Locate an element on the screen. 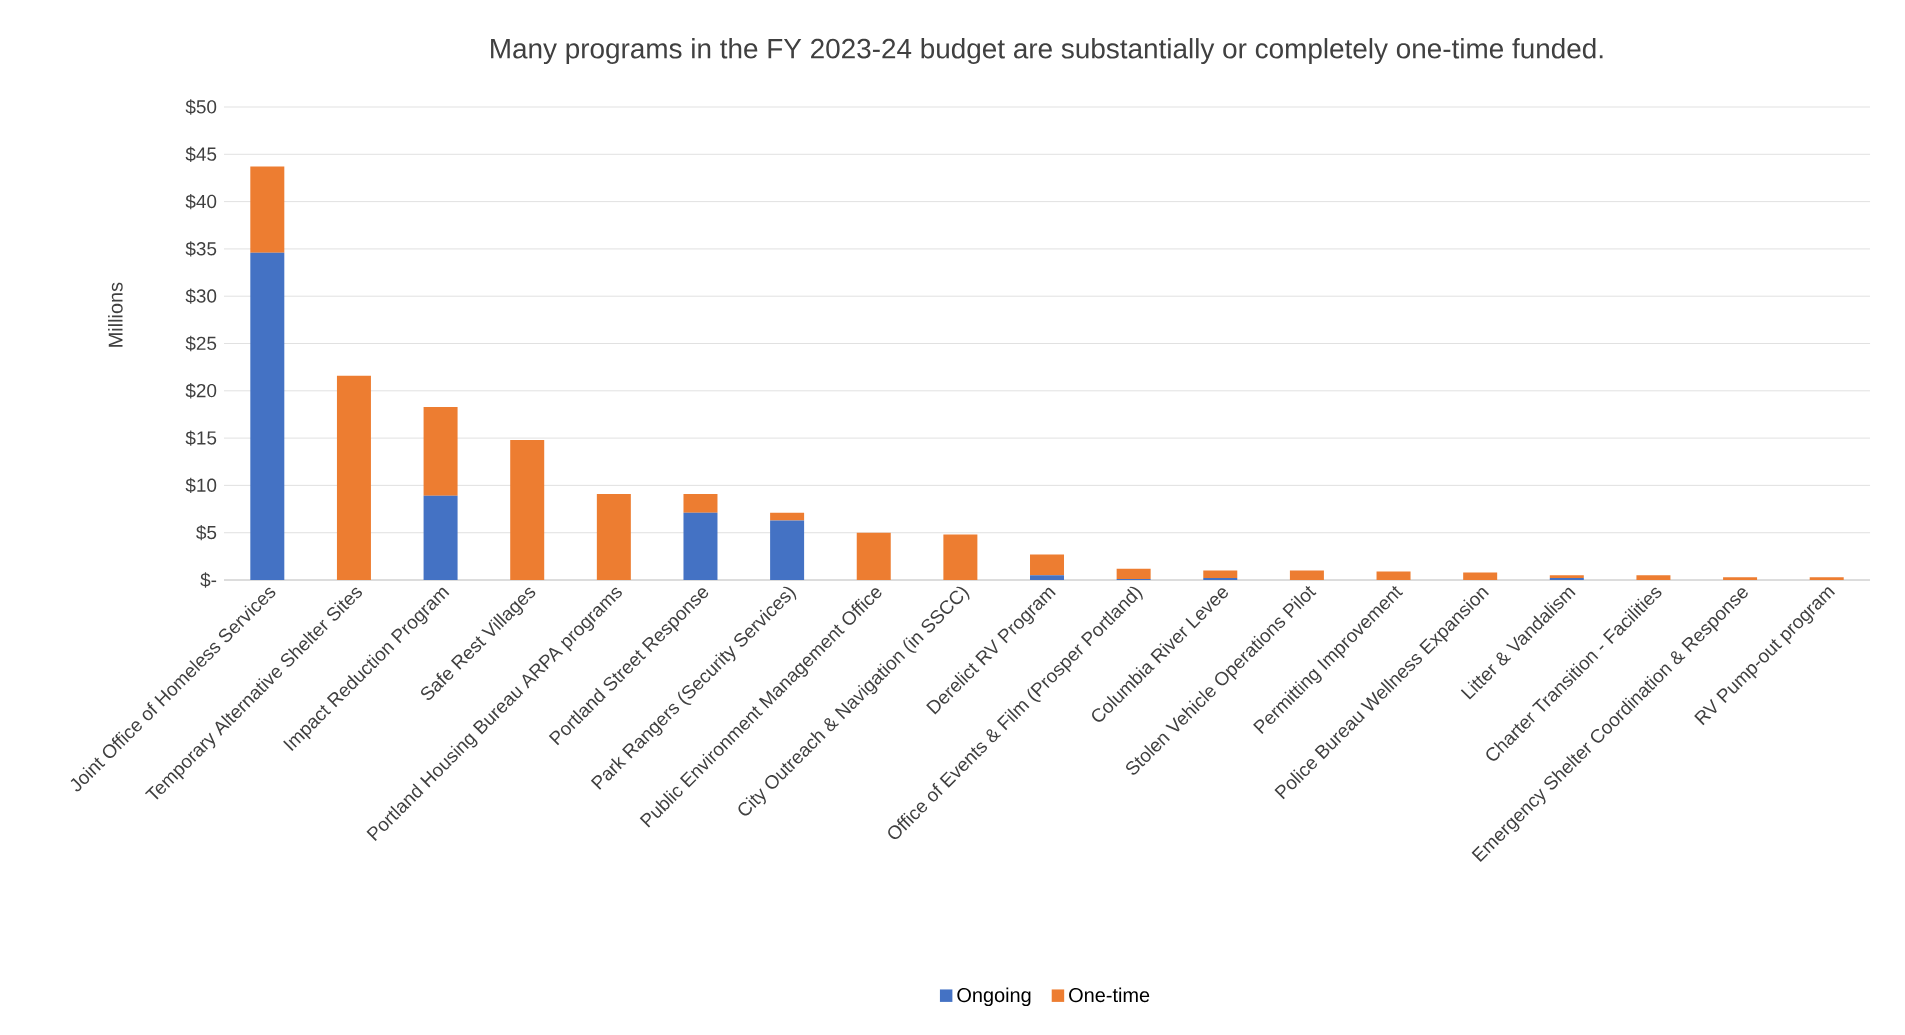 The height and width of the screenshot is (1035, 1905). y-tick-label: $30 is located at coordinates (201, 296).